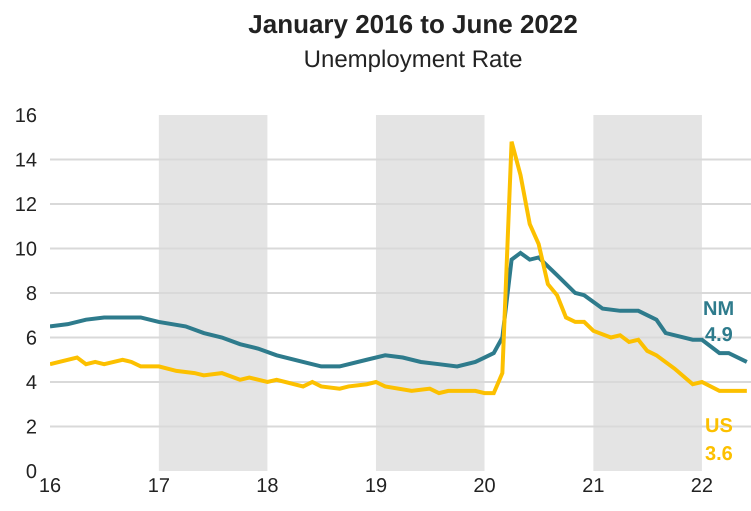 Image resolution: width=751 pixels, height=511 pixels. I want to click on x-tick-label: 18, so click(267, 486).